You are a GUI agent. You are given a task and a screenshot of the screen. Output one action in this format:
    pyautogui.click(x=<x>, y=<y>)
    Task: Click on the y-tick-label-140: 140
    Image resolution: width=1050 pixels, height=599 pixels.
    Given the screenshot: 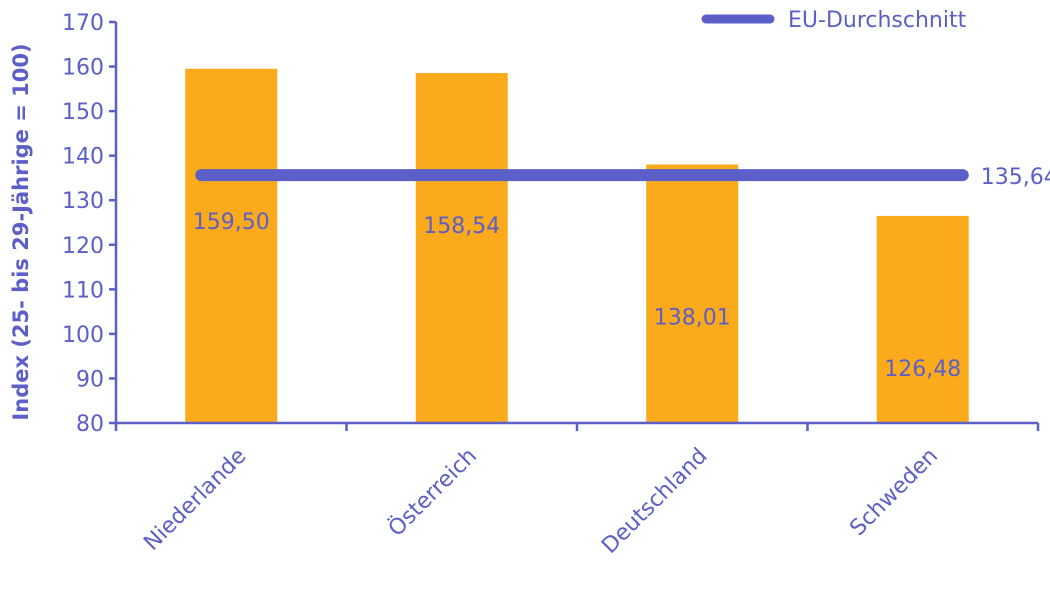 What is the action you would take?
    pyautogui.click(x=83, y=157)
    